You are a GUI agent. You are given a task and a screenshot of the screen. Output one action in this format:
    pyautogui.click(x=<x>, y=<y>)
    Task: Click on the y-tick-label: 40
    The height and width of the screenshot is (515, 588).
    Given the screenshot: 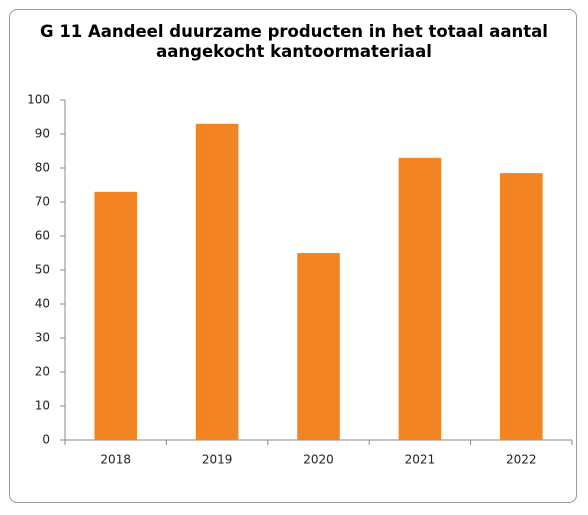 What is the action you would take?
    pyautogui.click(x=42, y=304)
    